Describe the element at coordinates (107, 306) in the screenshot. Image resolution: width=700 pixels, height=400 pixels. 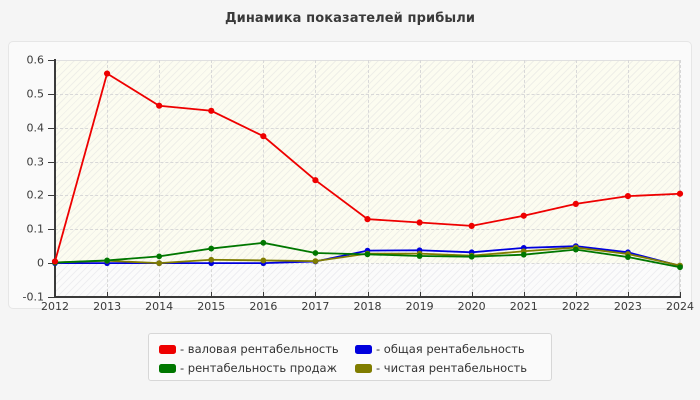
I see `x-axis-tick-label: 2013` at that location.